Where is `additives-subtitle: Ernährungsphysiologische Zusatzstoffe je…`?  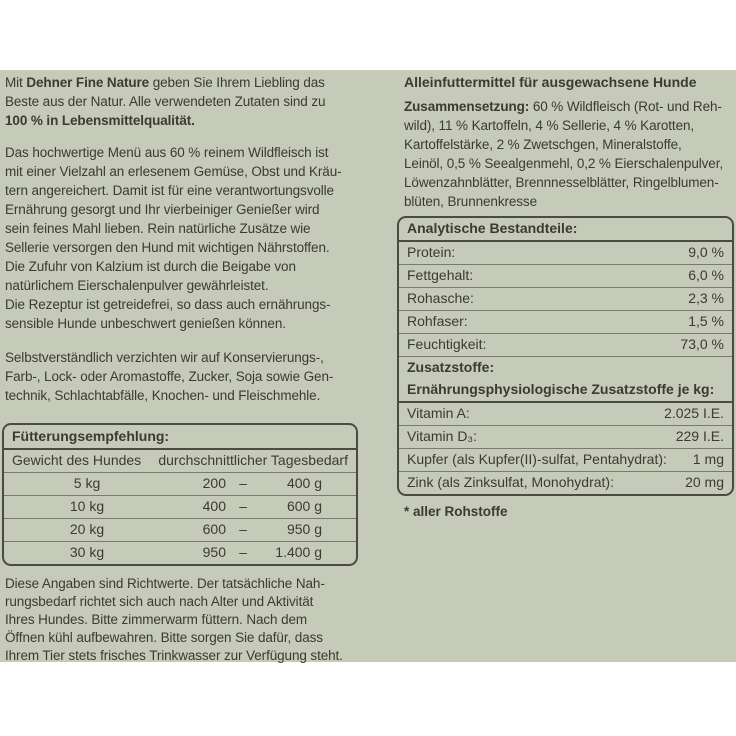 additives-subtitle: Ernährungsphysiologische Zusatzstoffe je… is located at coordinates (565, 391).